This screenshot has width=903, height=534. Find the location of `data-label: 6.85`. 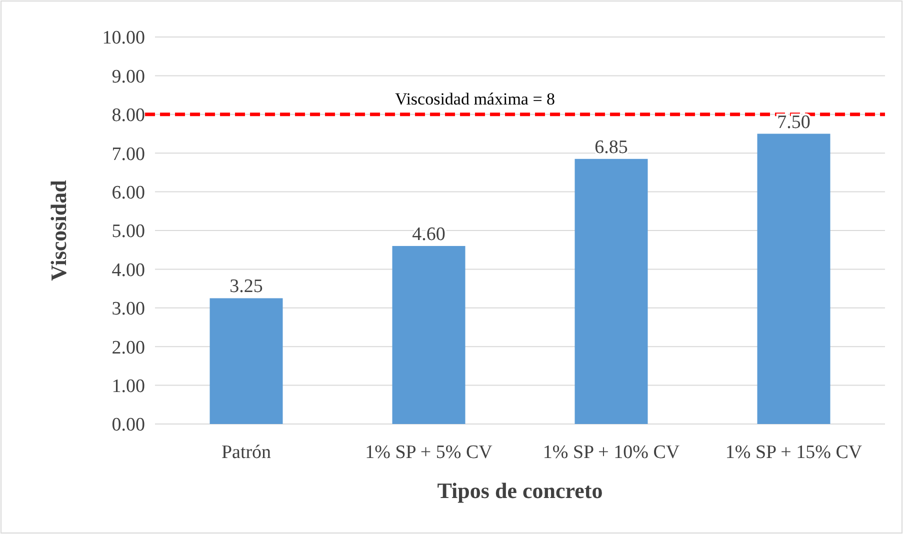

data-label: 6.85 is located at coordinates (611, 147).